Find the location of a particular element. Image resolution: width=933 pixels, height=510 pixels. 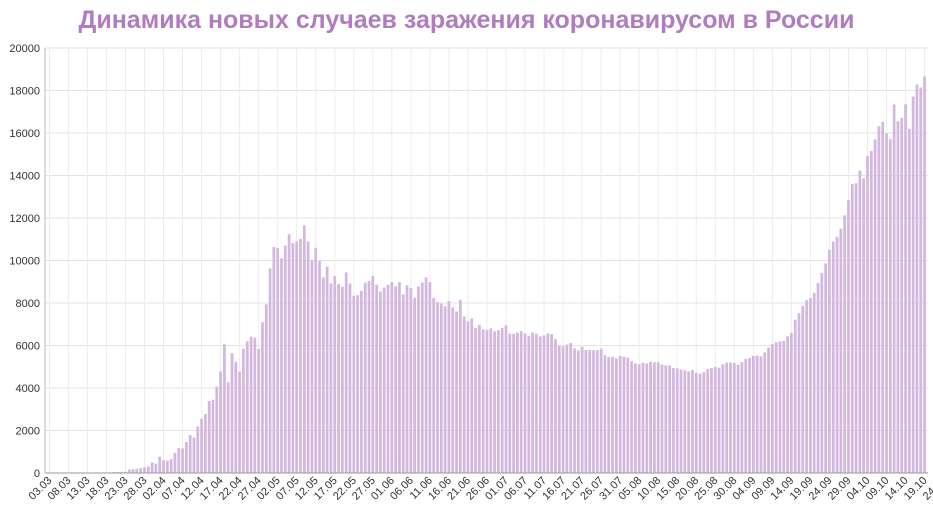

y-tick-label: 16000 is located at coordinates (24, 134).